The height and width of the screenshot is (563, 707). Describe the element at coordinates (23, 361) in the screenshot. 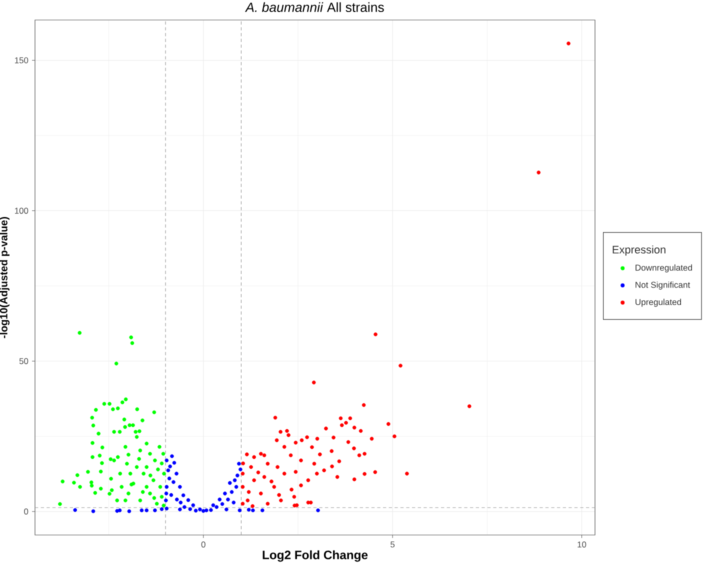

I see `y-tick-label: 50` at that location.